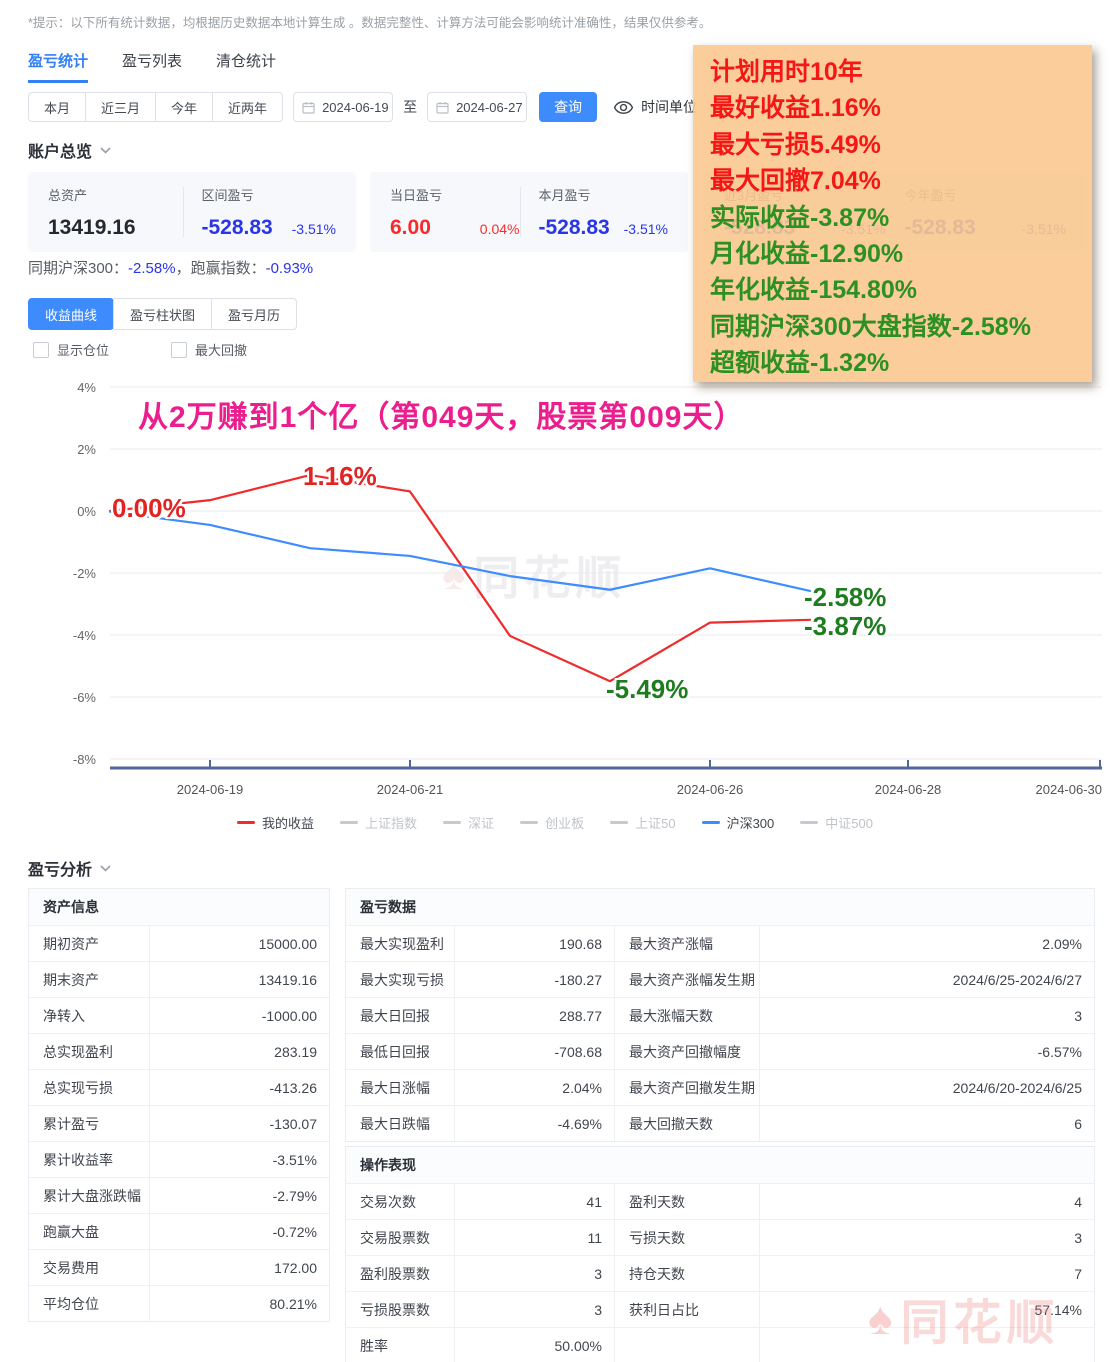 This screenshot has width=1110, height=1362. What do you see at coordinates (534, 1087) in the screenshot?
I see `table-cell-value: 2.04%` at bounding box center [534, 1087].